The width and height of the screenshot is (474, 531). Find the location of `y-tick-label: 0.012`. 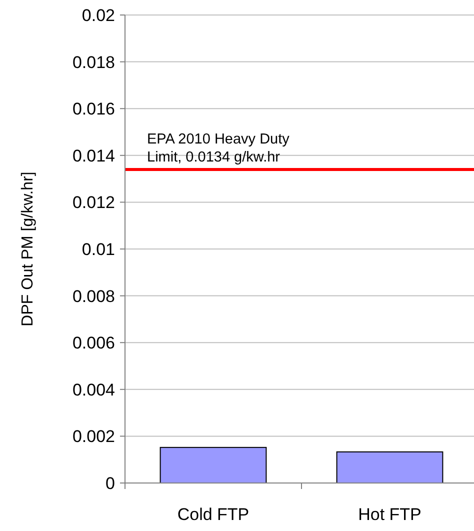

y-tick-label: 0.012 is located at coordinates (93, 202).